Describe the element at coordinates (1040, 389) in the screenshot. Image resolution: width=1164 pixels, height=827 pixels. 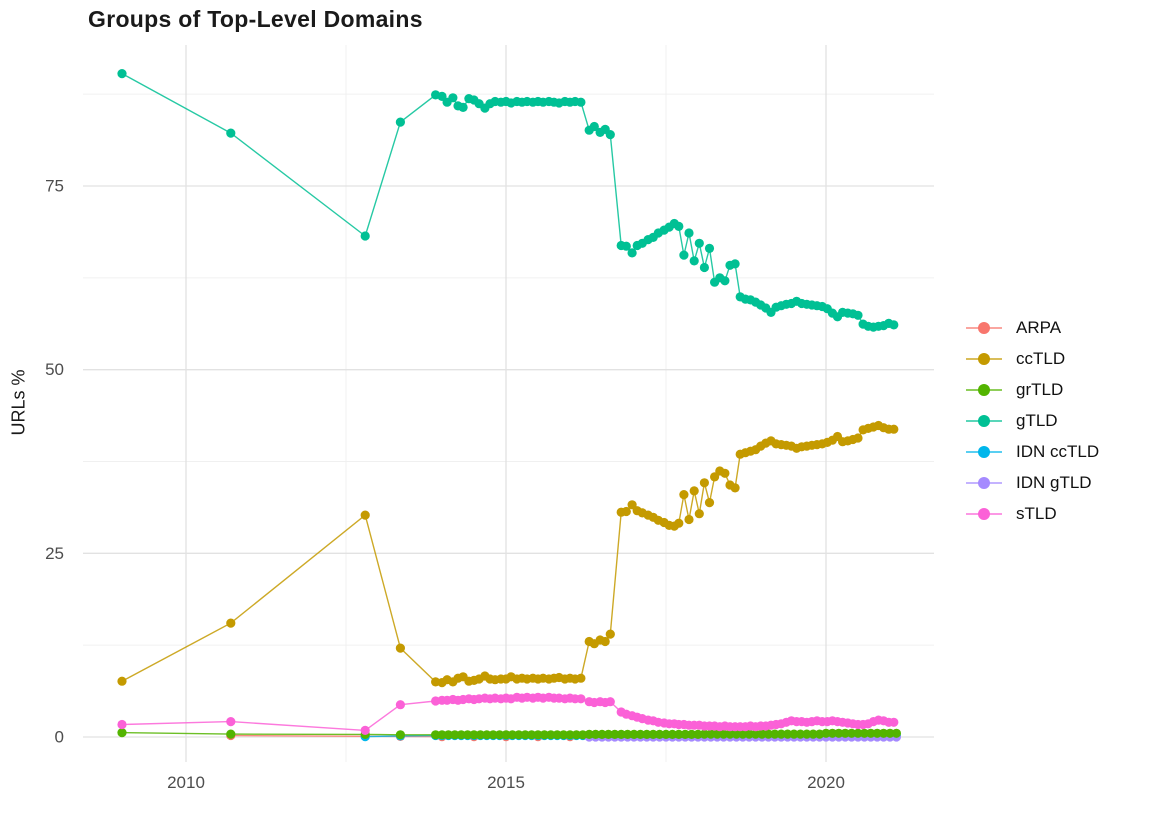
I see `legend-label: grTLD` at that location.